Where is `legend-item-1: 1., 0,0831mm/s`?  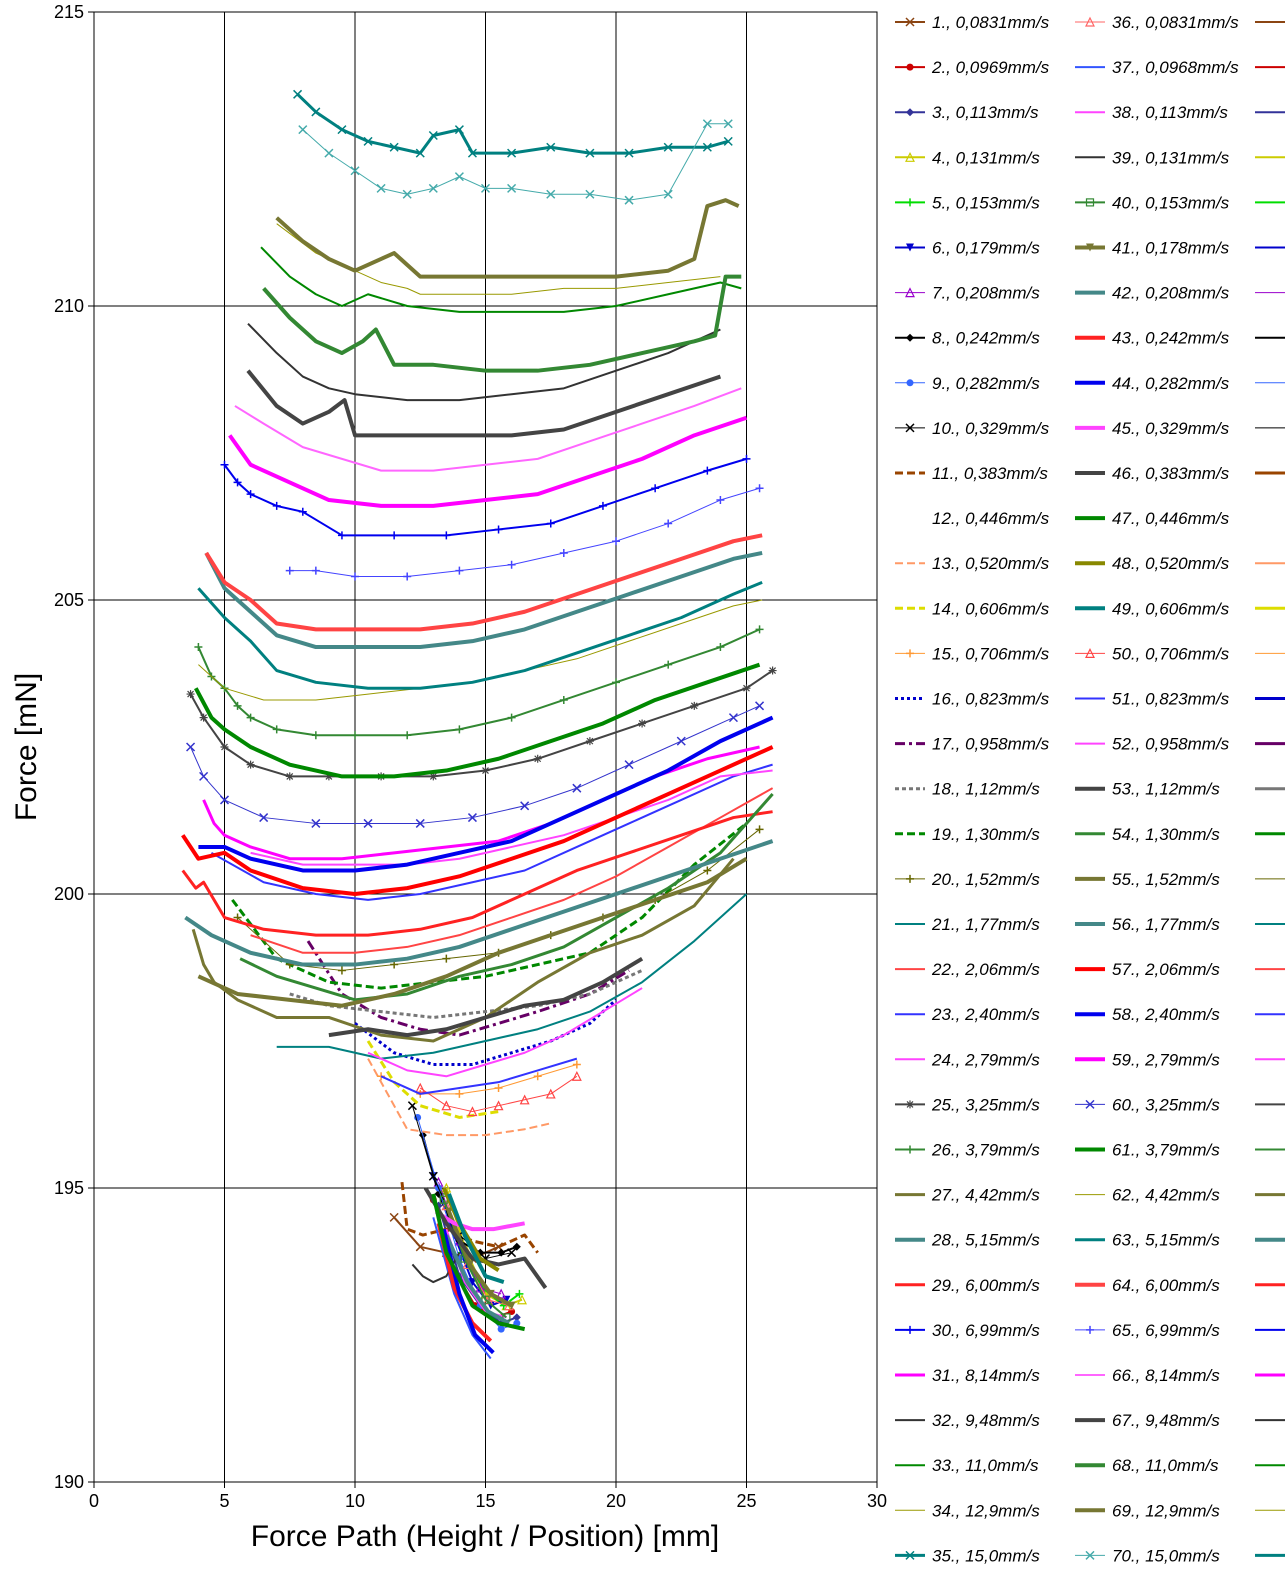
legend-item-1: 1., 0,0831mm/s is located at coordinates (972, 22).